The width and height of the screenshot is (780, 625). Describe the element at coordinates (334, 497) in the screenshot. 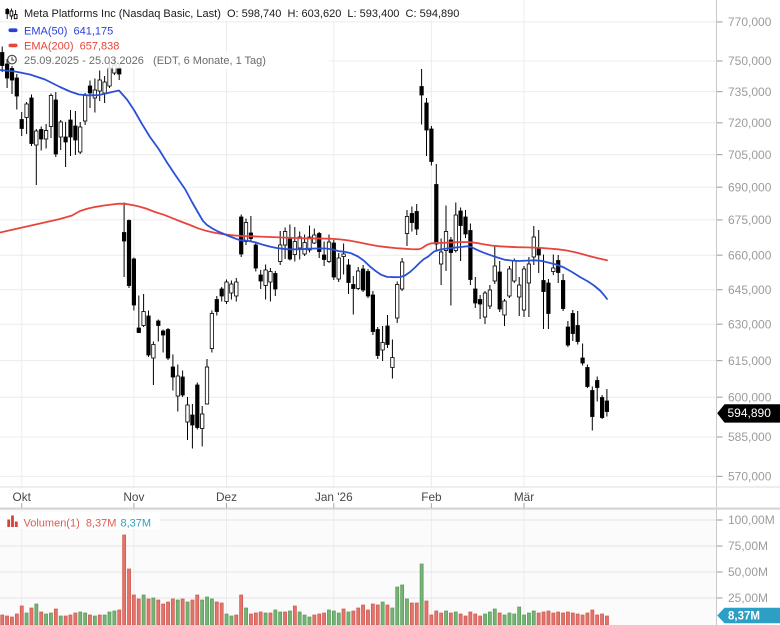

I see `svg-text: Jan '26` at that location.